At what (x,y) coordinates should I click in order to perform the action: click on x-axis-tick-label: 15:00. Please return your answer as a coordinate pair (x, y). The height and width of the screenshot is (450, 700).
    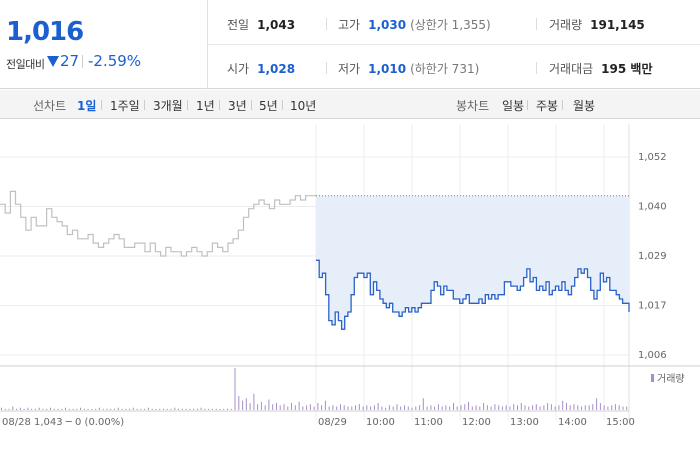
    Looking at the image, I should click on (620, 422).